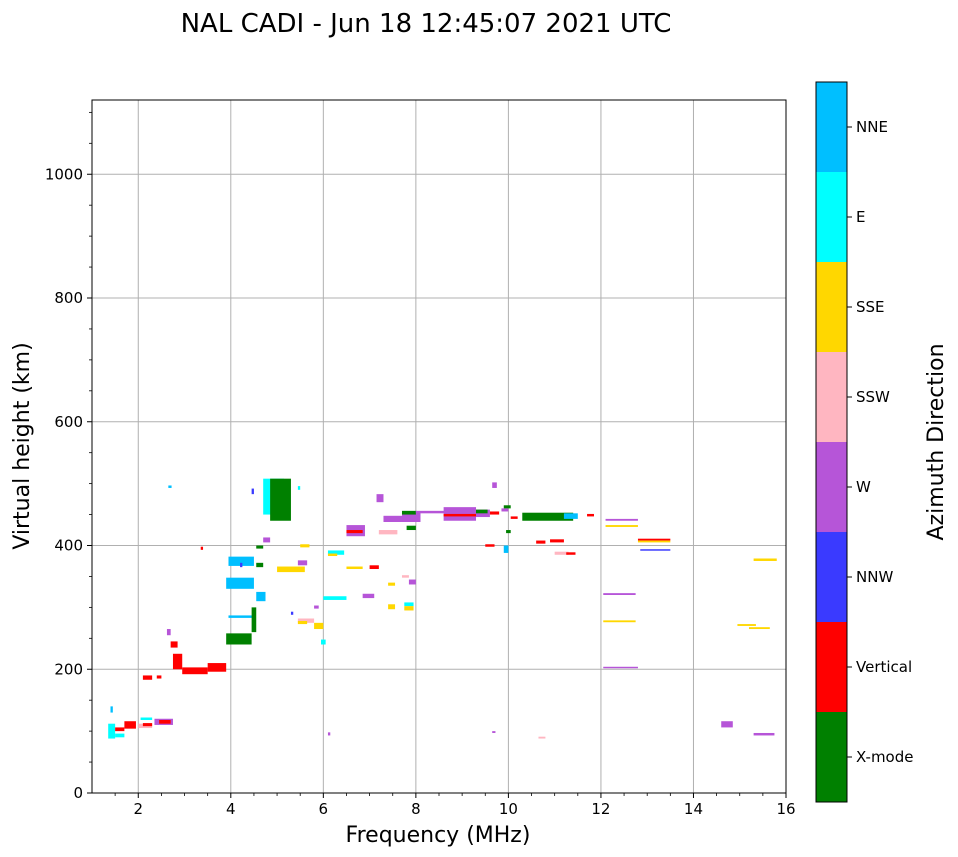 This screenshot has height=857, width=958. I want to click on colorbar-swatch-ssw, so click(831, 397).